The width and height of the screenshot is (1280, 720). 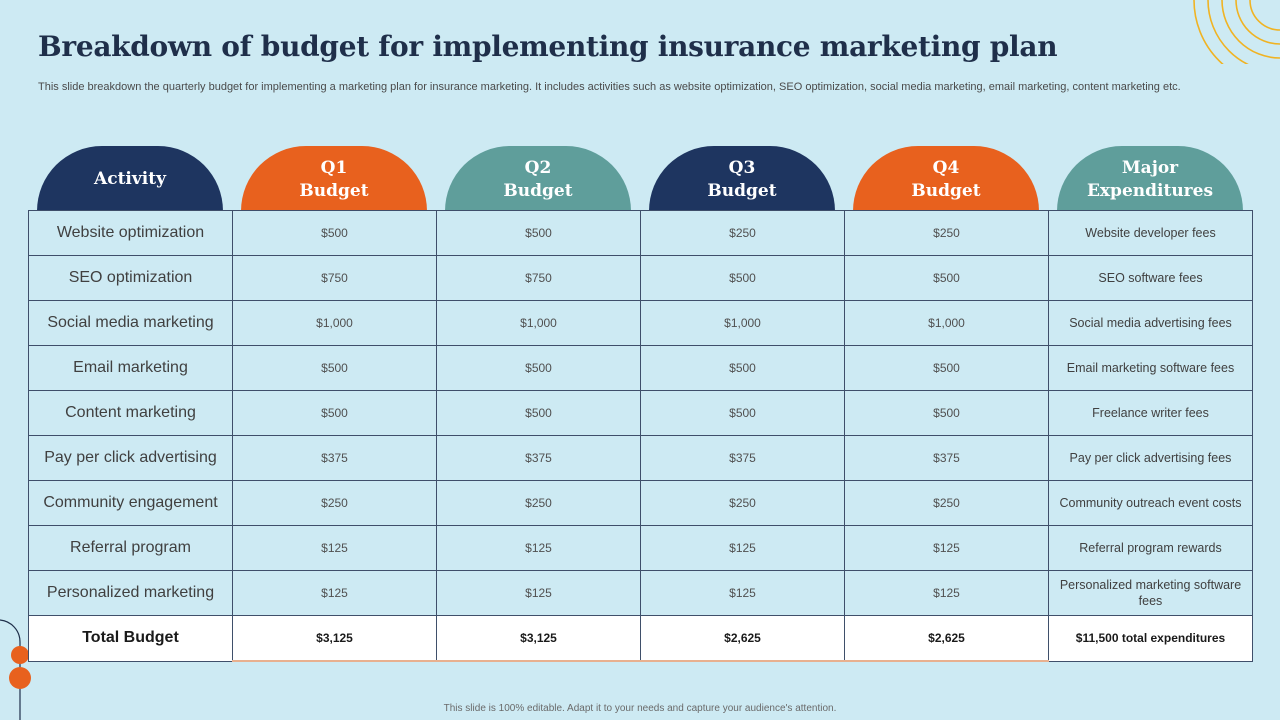 What do you see at coordinates (1150, 458) in the screenshot?
I see `expenditure-cell: Pay per click advertising fees` at bounding box center [1150, 458].